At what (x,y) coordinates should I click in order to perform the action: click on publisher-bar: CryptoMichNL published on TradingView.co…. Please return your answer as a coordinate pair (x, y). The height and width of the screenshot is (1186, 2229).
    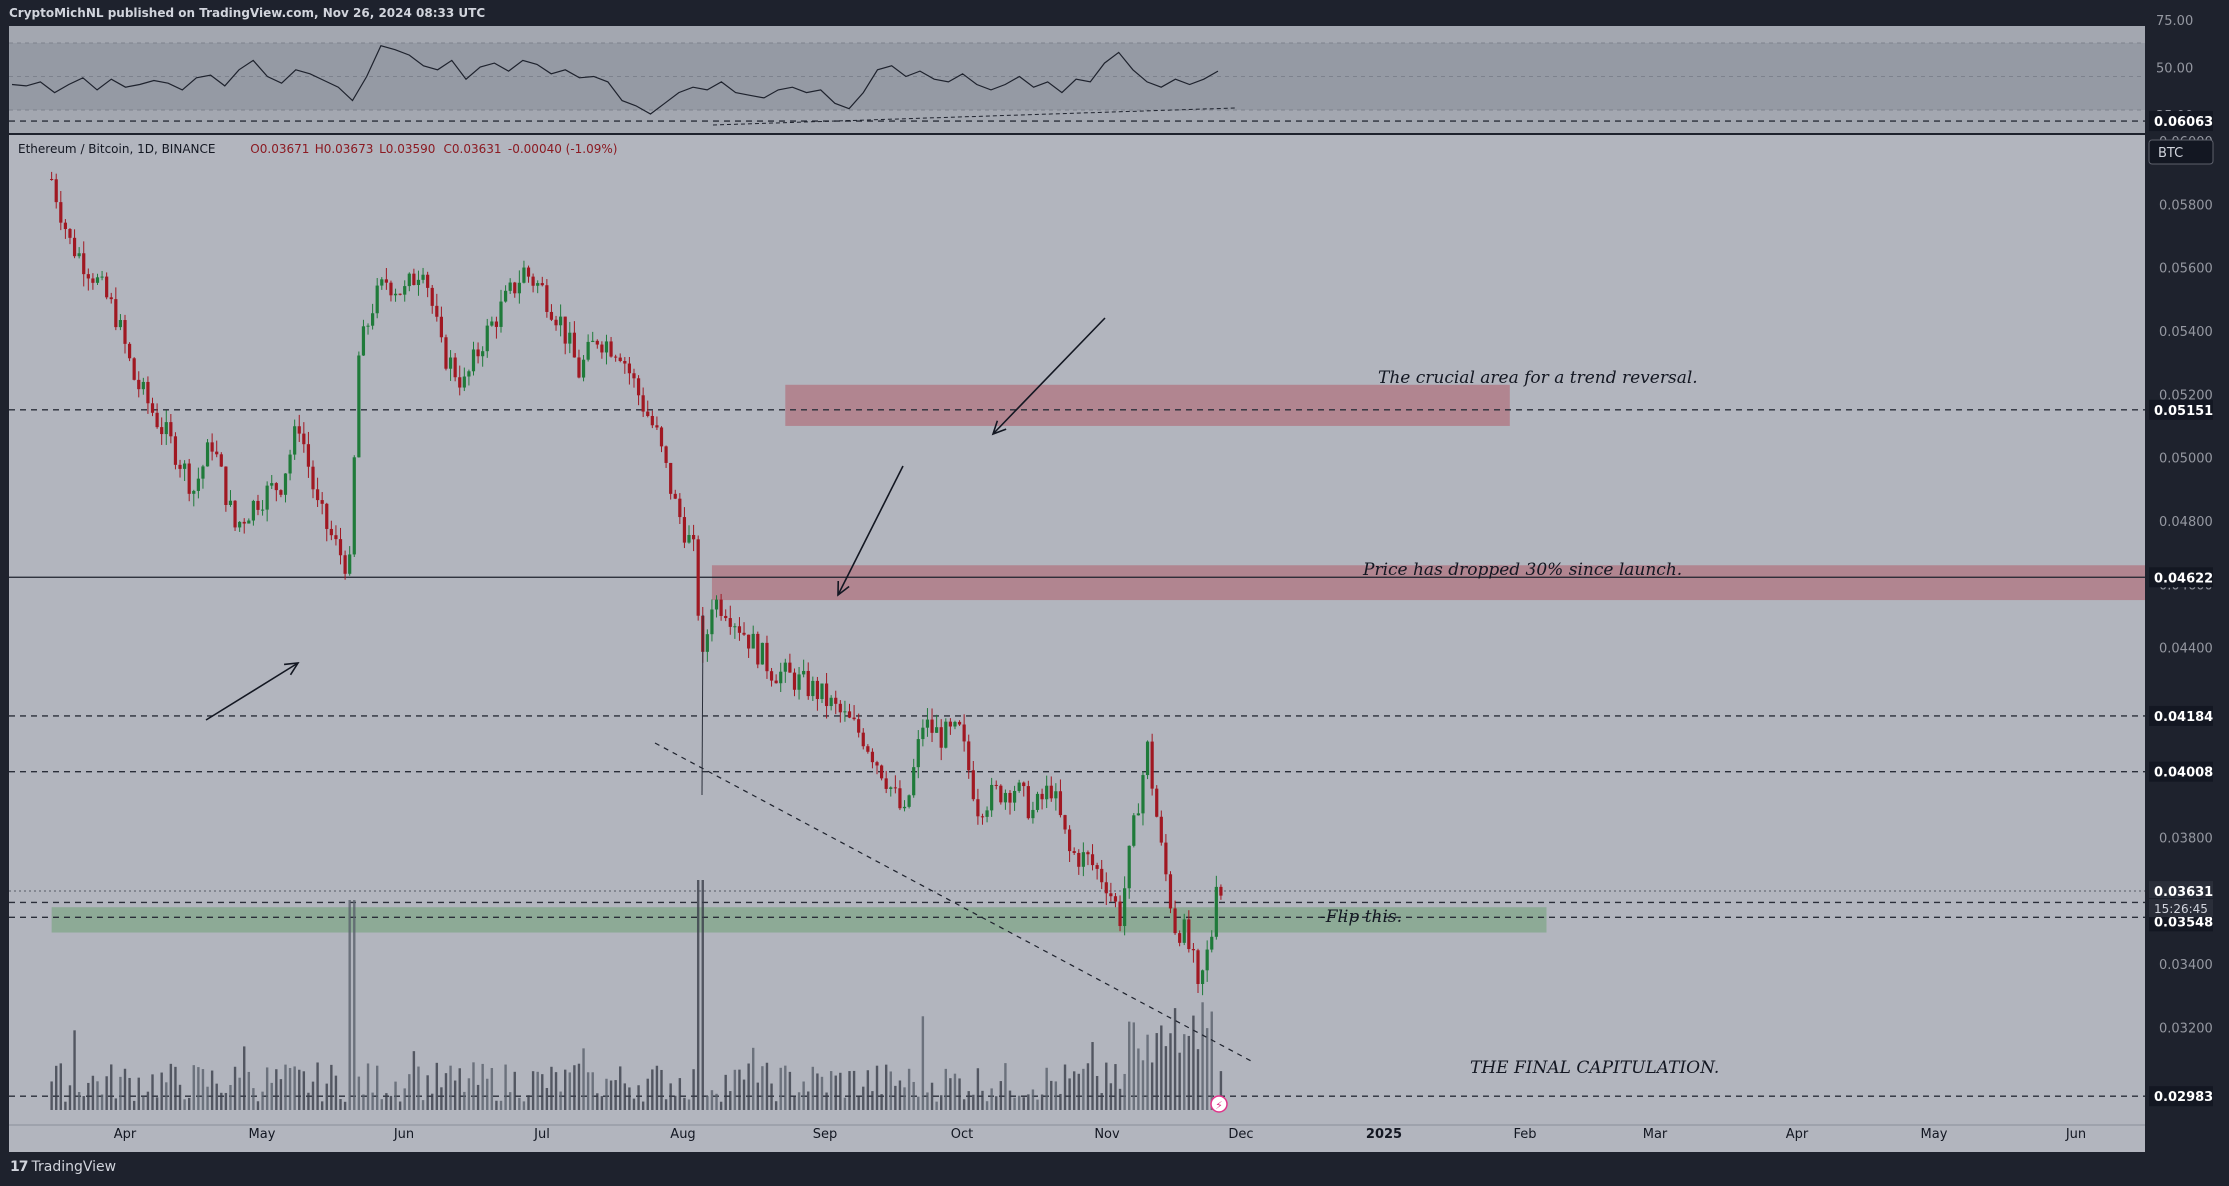
    Looking at the image, I should click on (1114, 13).